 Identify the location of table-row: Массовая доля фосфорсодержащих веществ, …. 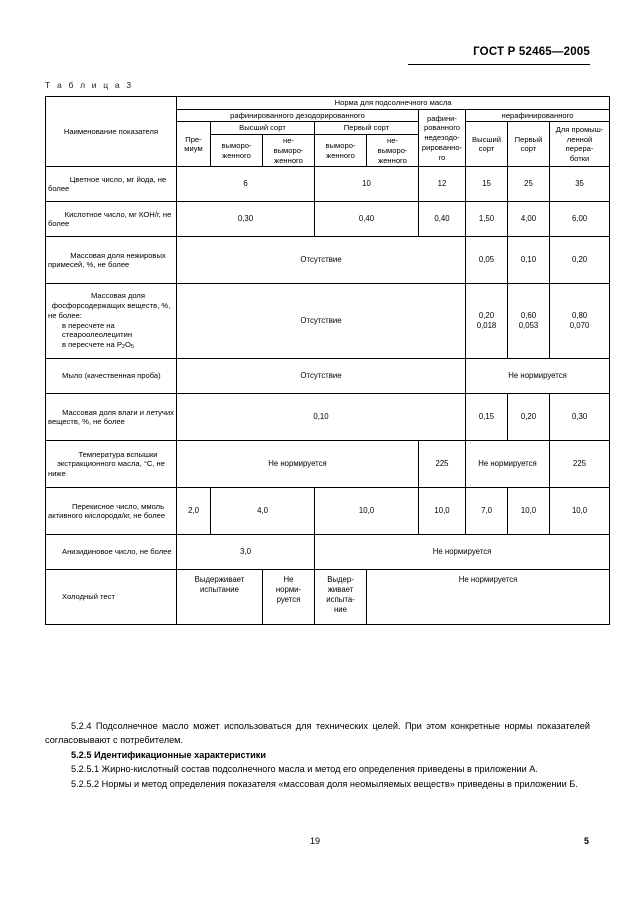
(328, 321).